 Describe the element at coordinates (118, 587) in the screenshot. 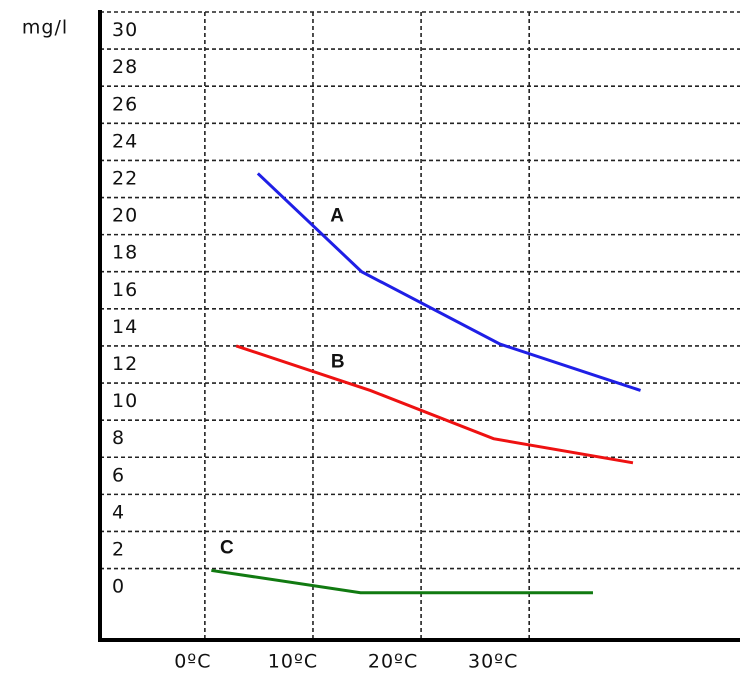

I see `y-tick-label: 0` at that location.